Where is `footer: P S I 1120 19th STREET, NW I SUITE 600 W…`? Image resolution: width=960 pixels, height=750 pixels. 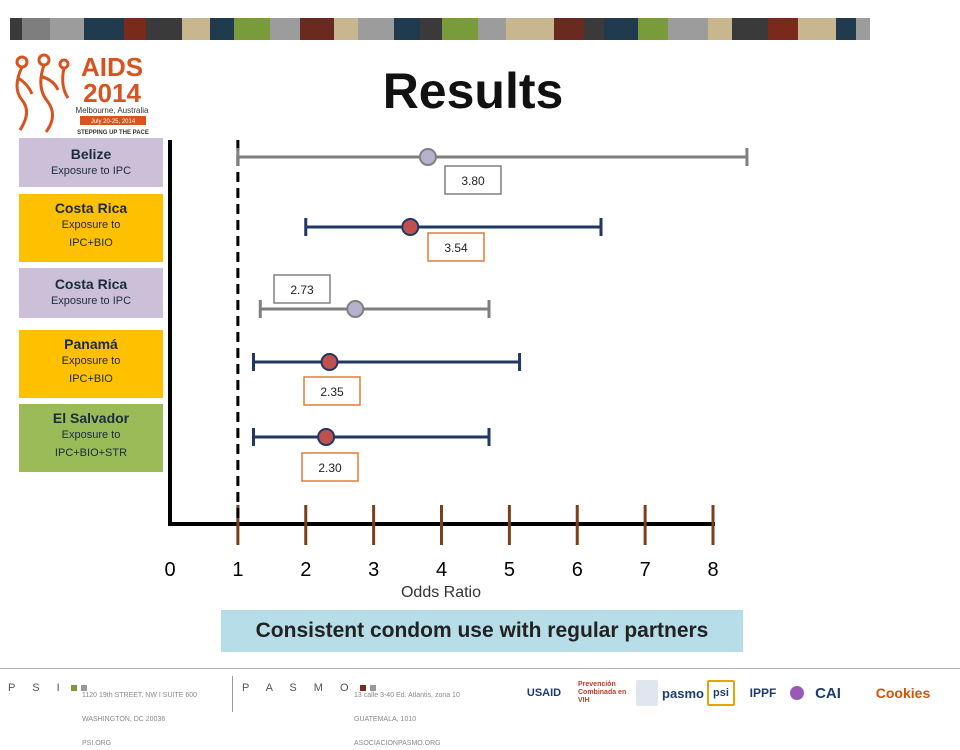
footer: P S I 1120 19th STREET, NW I SUITE 600 W… is located at coordinates (480, 707).